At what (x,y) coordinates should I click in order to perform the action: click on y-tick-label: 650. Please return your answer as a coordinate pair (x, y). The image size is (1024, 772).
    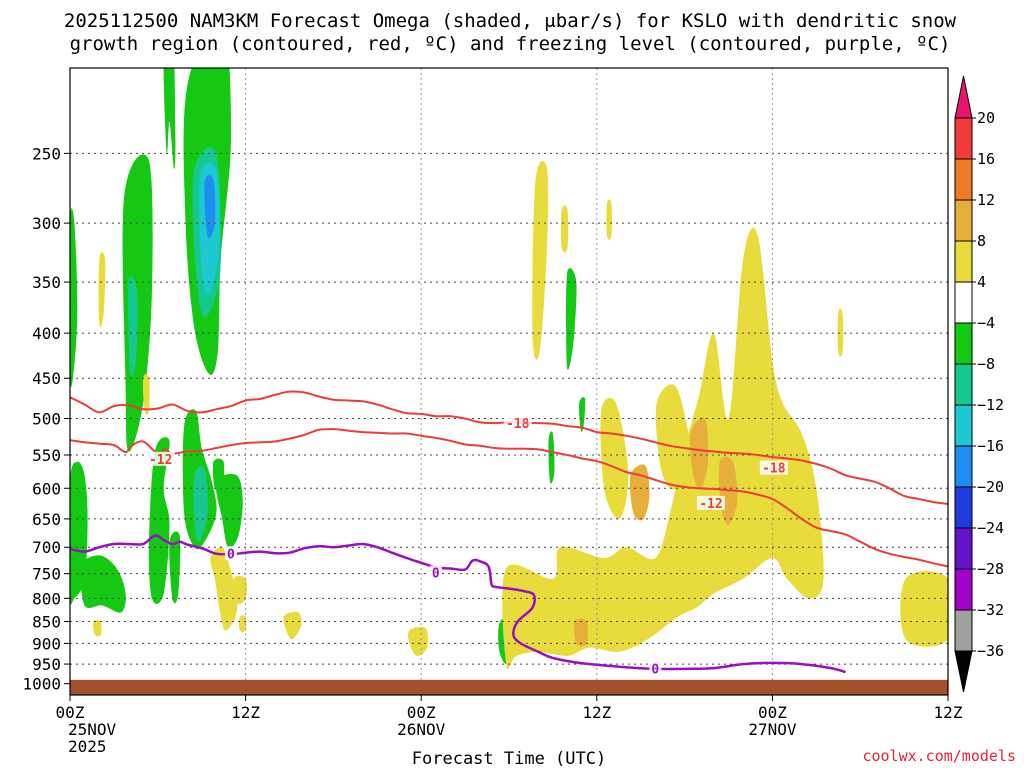
    Looking at the image, I should click on (46, 519).